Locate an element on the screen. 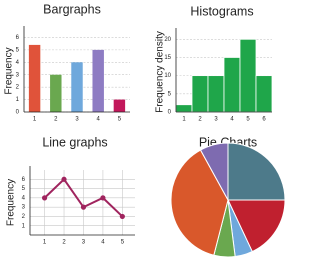 This screenshot has width=320, height=264. y-tick-label: 10 is located at coordinates (167, 76).